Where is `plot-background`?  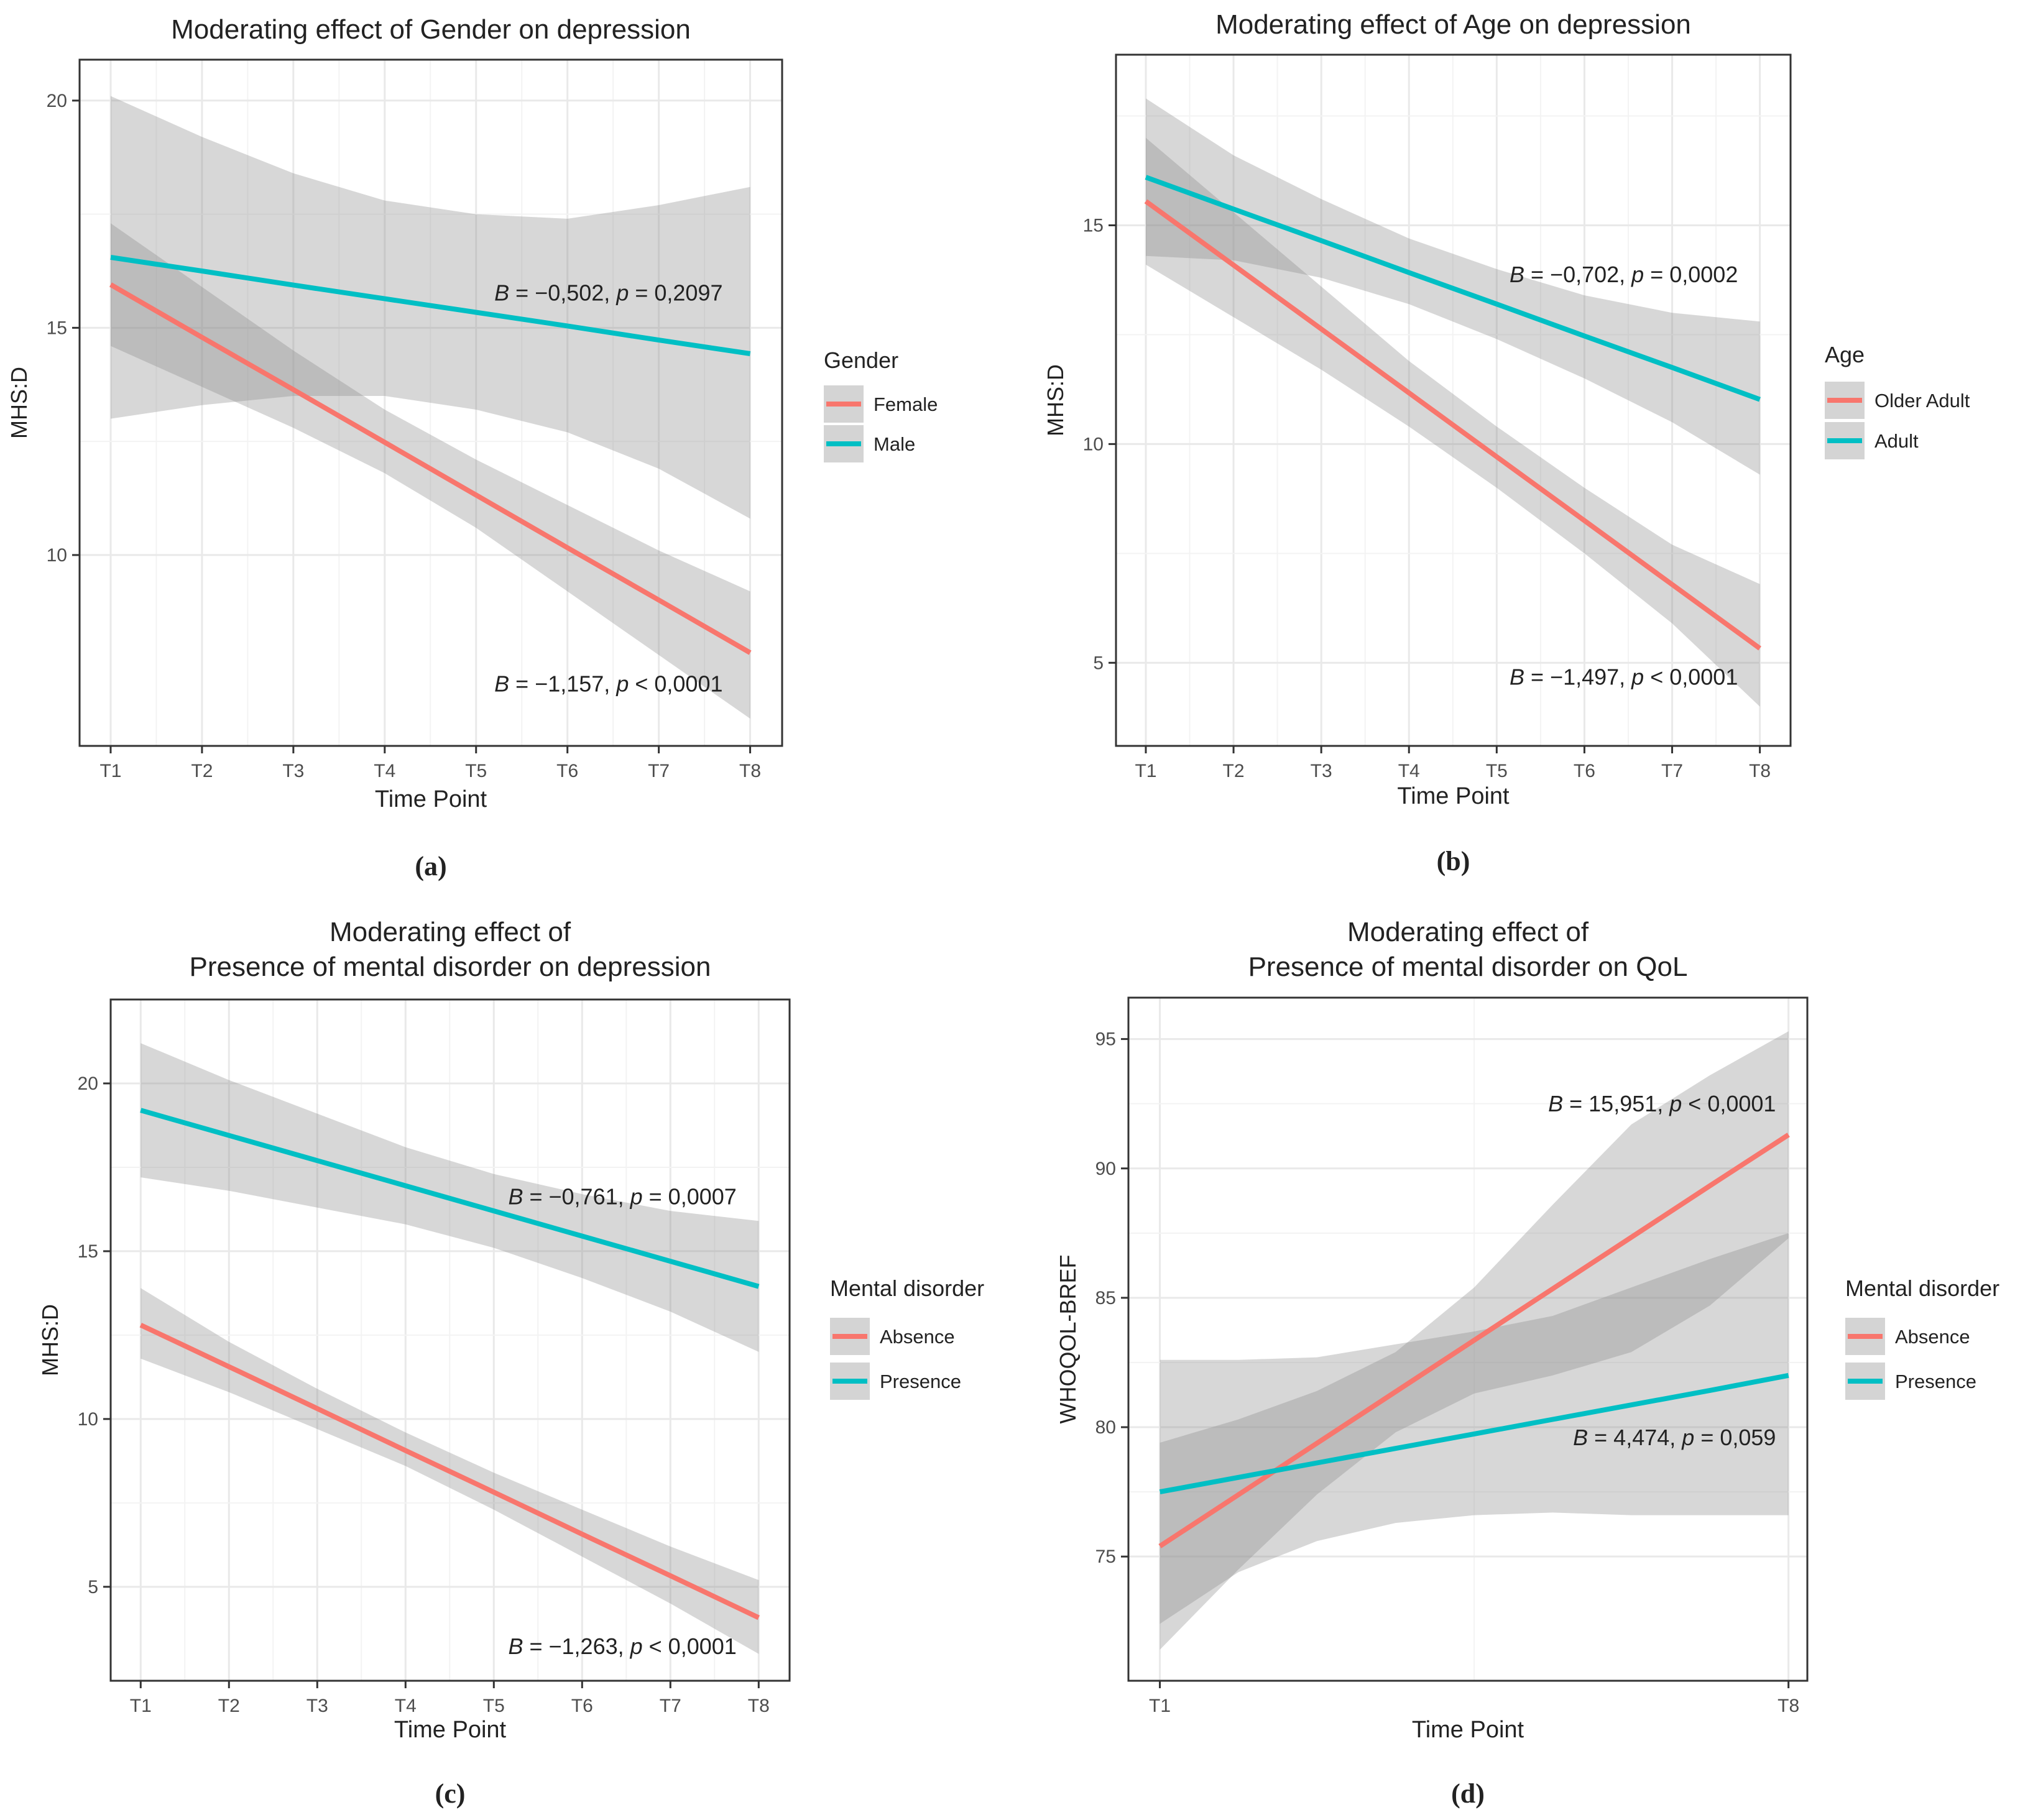 plot-background is located at coordinates (1467, 1339).